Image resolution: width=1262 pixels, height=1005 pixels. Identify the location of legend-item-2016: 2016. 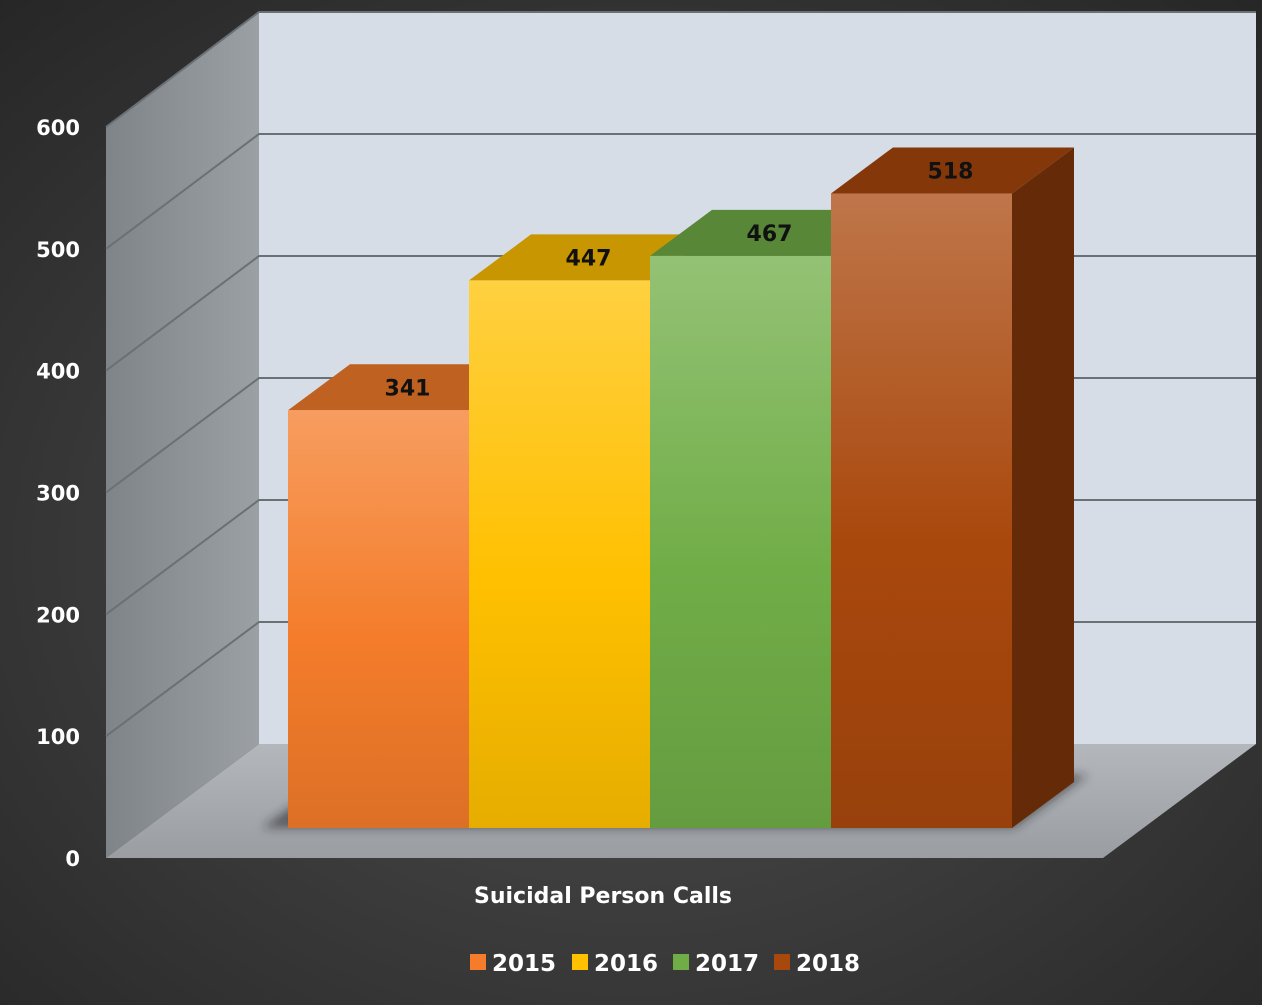
(615, 964).